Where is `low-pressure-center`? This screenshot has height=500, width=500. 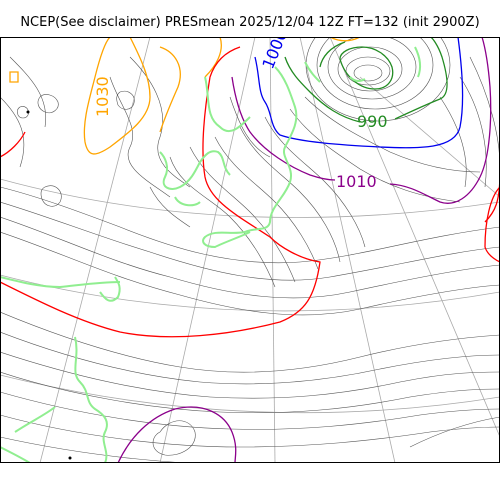
low-pressure-center is located at coordinates (378, 79).